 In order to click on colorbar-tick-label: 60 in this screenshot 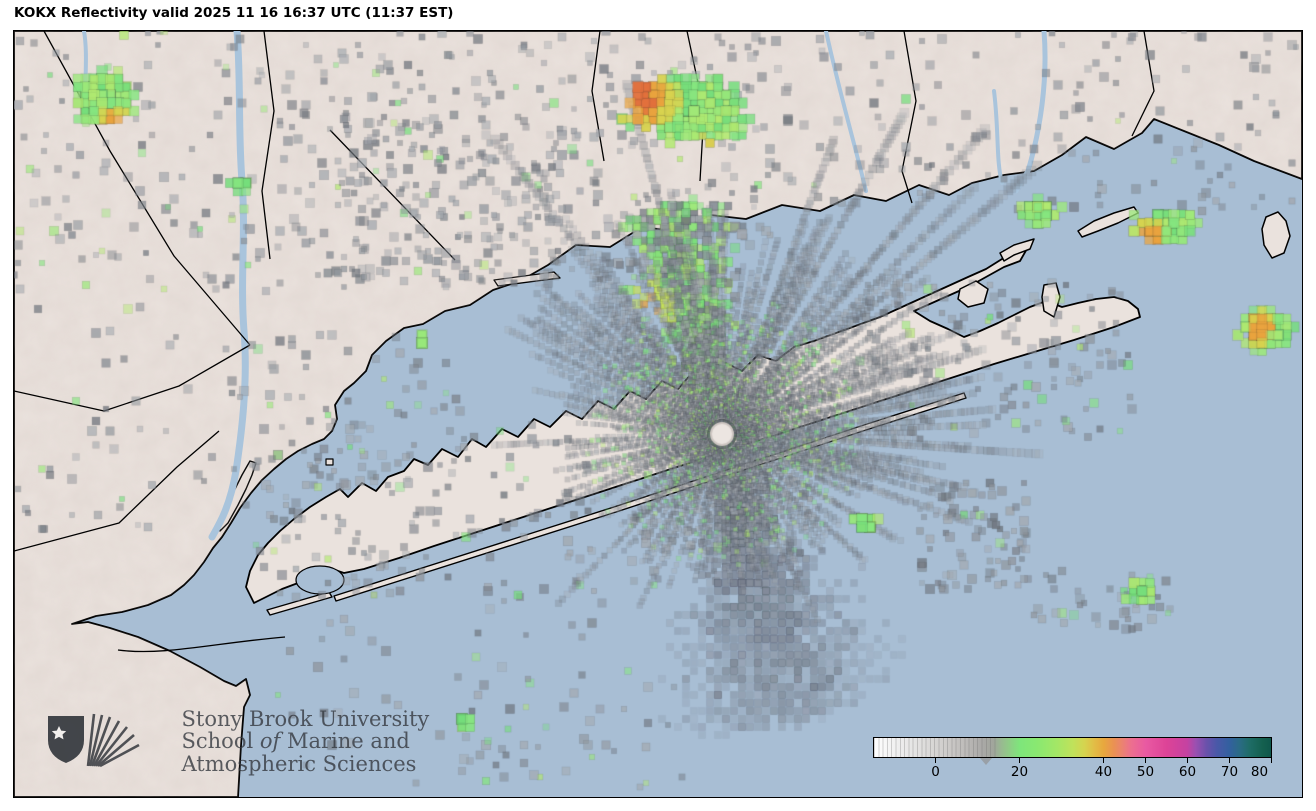, I will do `click(1187, 771)`.